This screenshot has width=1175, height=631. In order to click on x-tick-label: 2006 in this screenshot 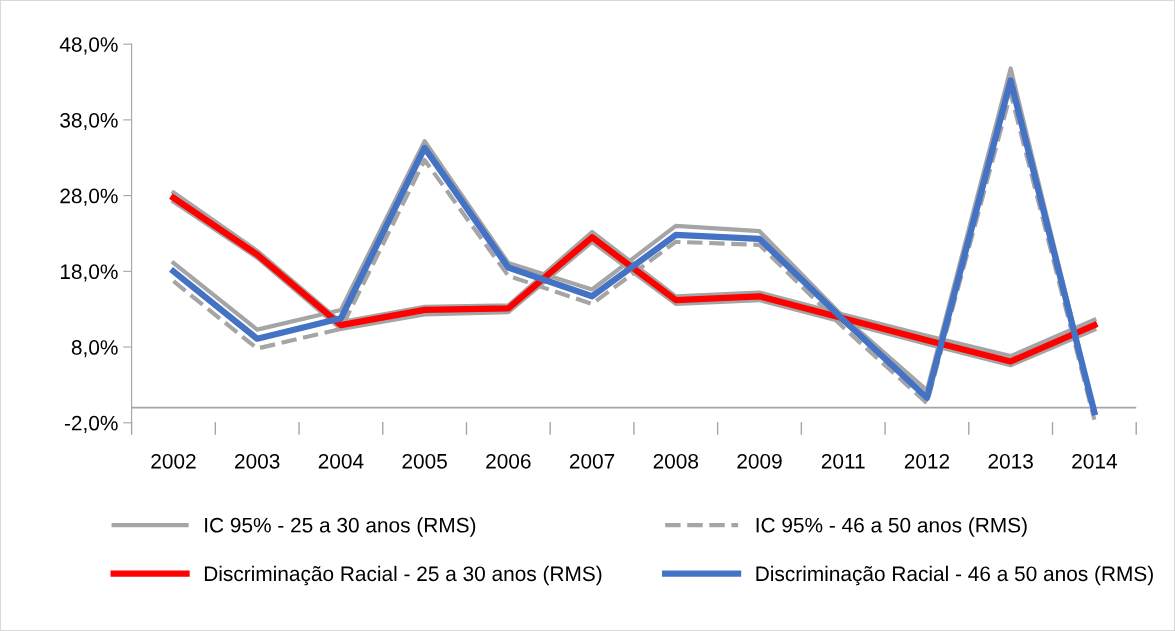, I will do `click(508, 461)`.